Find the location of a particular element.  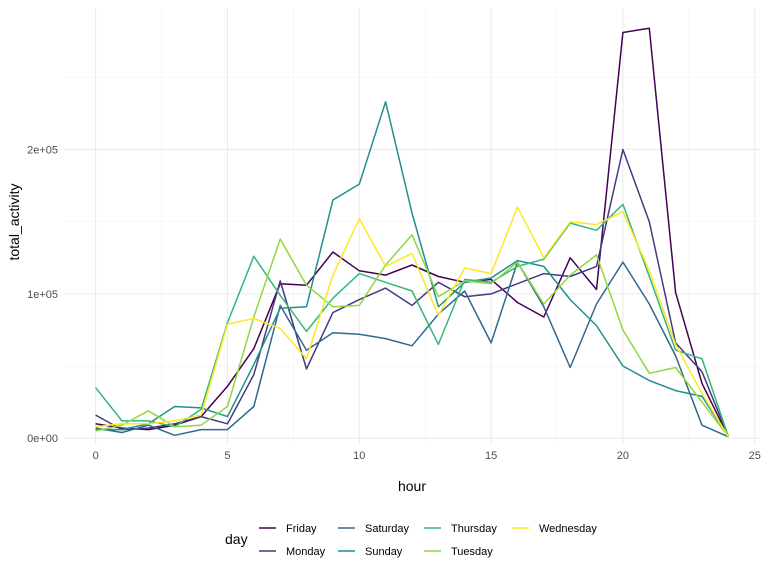

legend-label-saturday: Saturday is located at coordinates (387, 529).